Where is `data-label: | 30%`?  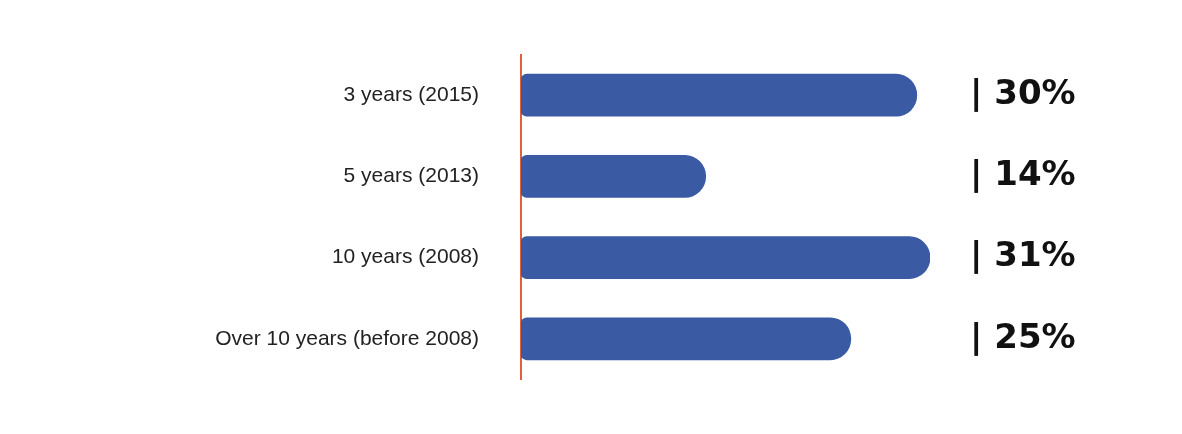
data-label: | 30% is located at coordinates (1023, 92).